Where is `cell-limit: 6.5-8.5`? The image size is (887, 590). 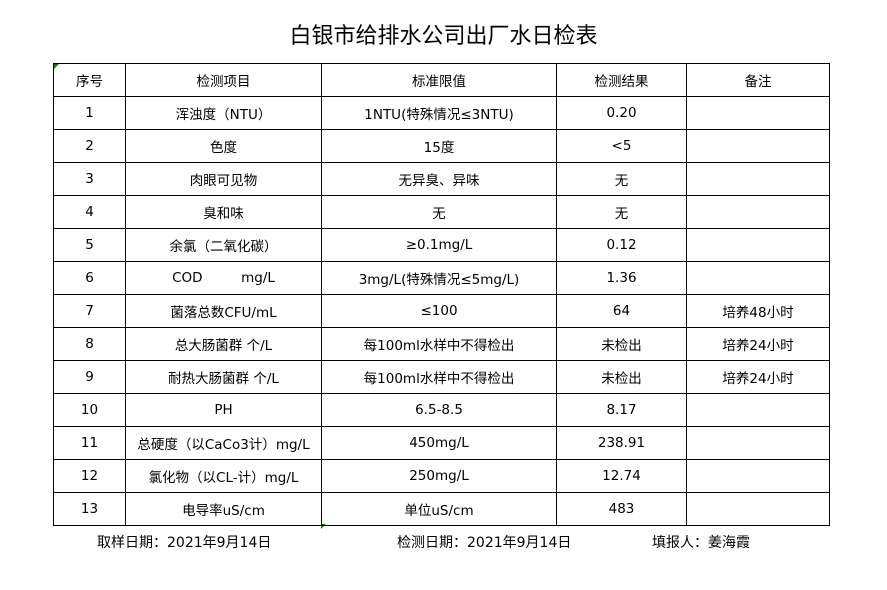 cell-limit: 6.5-8.5 is located at coordinates (439, 410).